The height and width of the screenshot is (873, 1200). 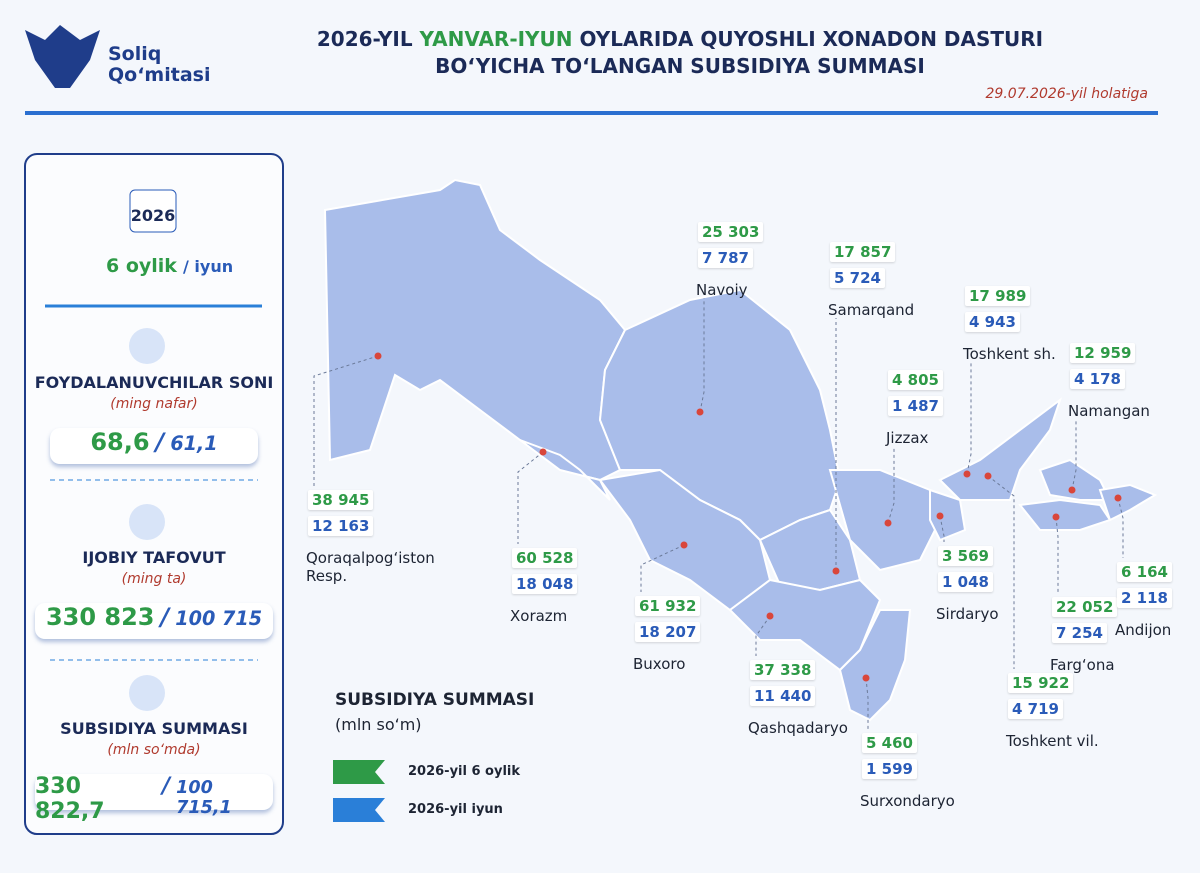 I want to click on region-total: 17 857, so click(x=863, y=252).